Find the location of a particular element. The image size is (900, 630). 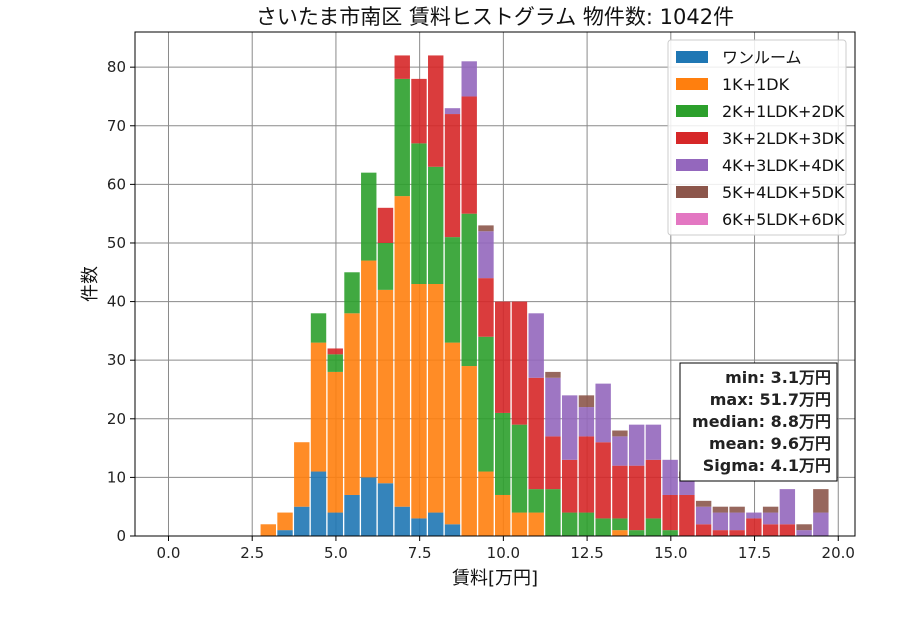

legend-box is located at coordinates (757, 137).